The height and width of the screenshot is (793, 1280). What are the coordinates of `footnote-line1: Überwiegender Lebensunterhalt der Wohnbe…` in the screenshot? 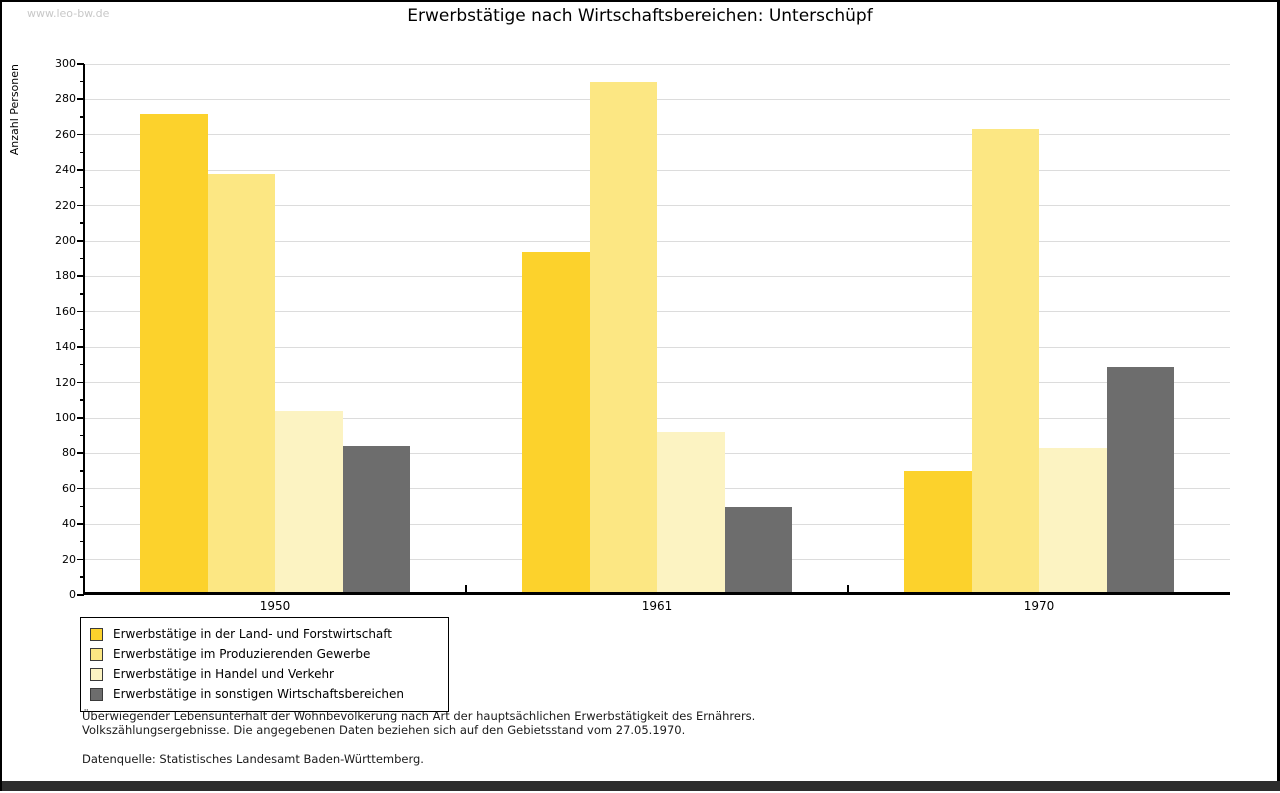 It's located at (419, 716).